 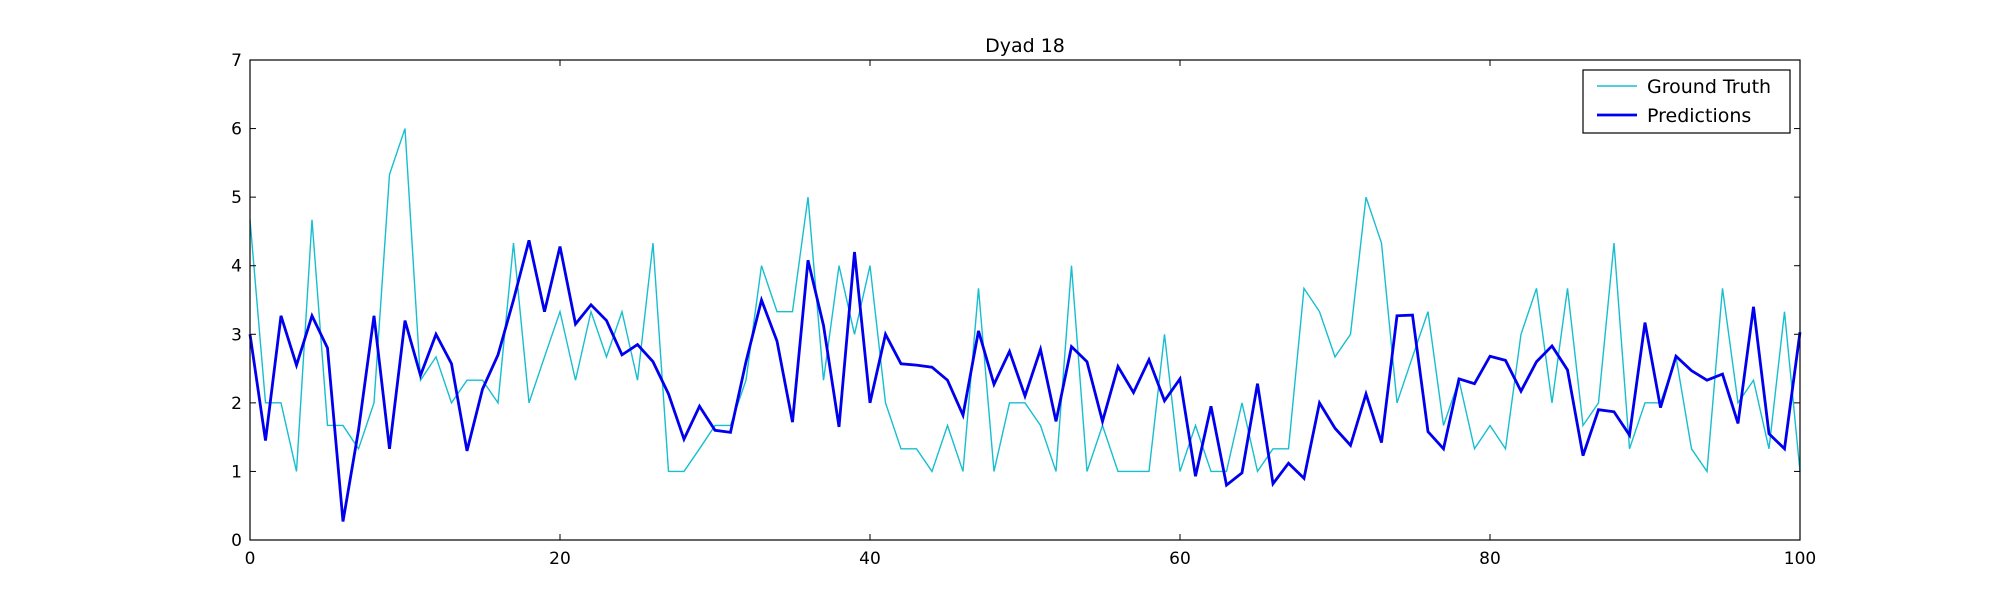 What do you see at coordinates (1180, 559) in the screenshot?
I see `x-tick-label: 60` at bounding box center [1180, 559].